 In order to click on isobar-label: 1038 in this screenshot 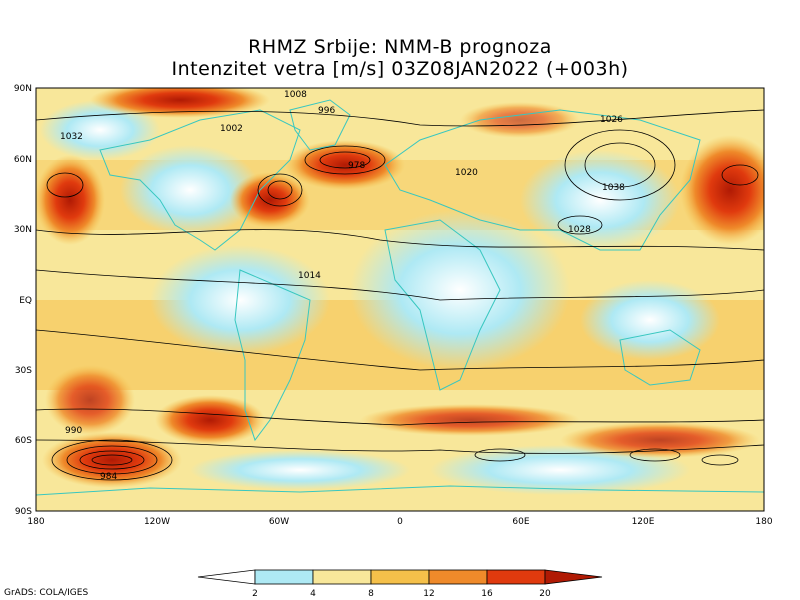, I will do `click(613, 188)`.